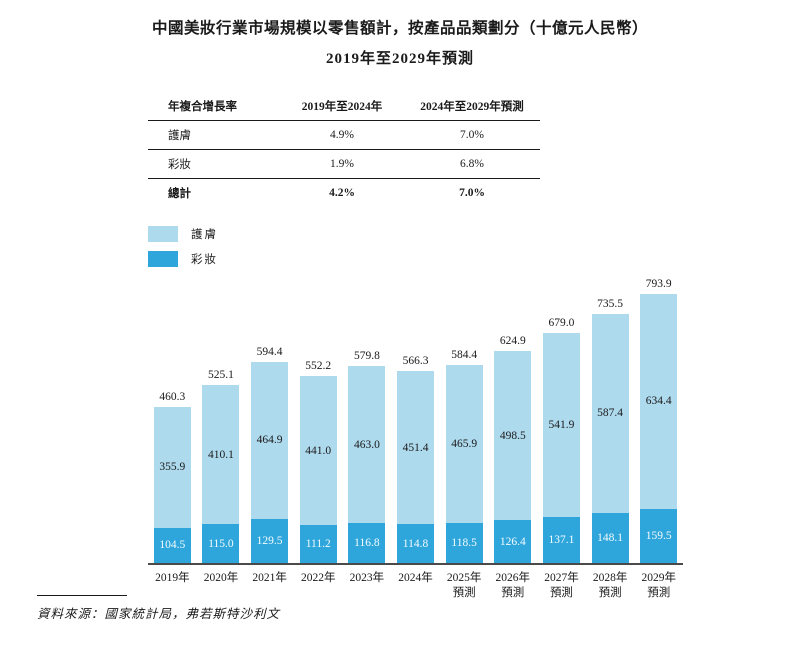 The image size is (800, 646). I want to click on makeup-value-label: 118.5, so click(464, 542).